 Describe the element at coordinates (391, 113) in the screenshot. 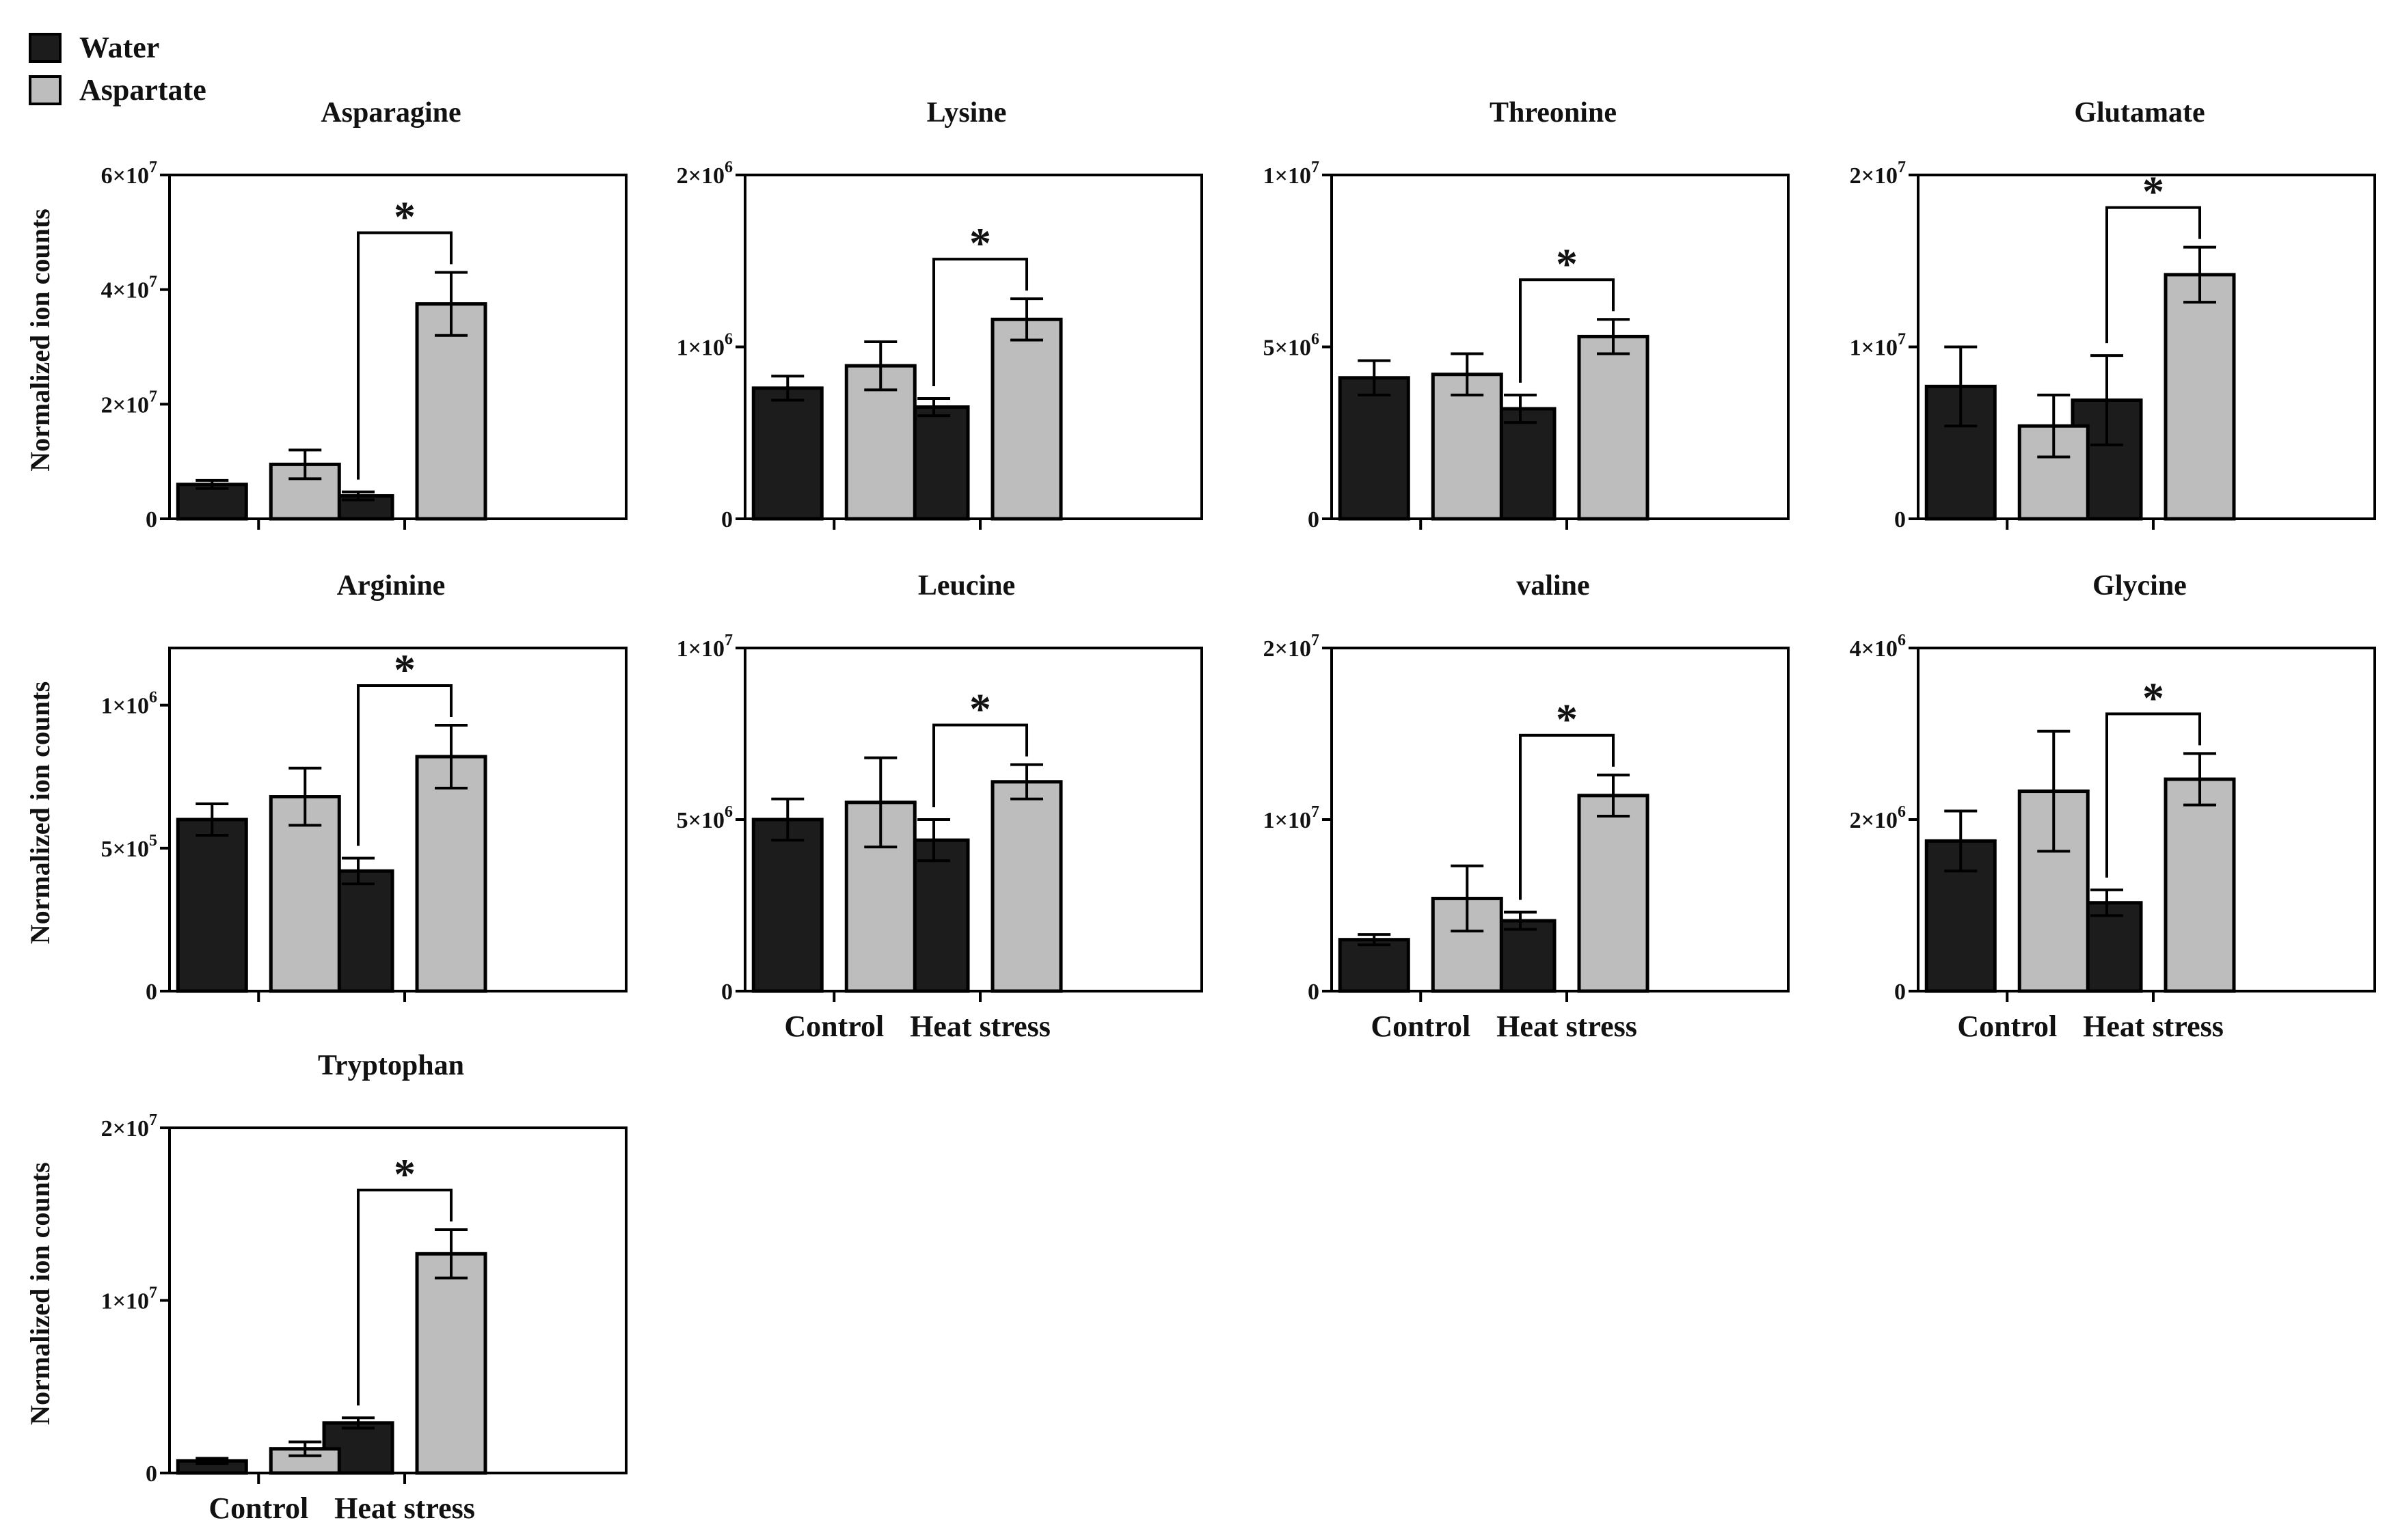

I see `panel-title: Asparagine` at that location.